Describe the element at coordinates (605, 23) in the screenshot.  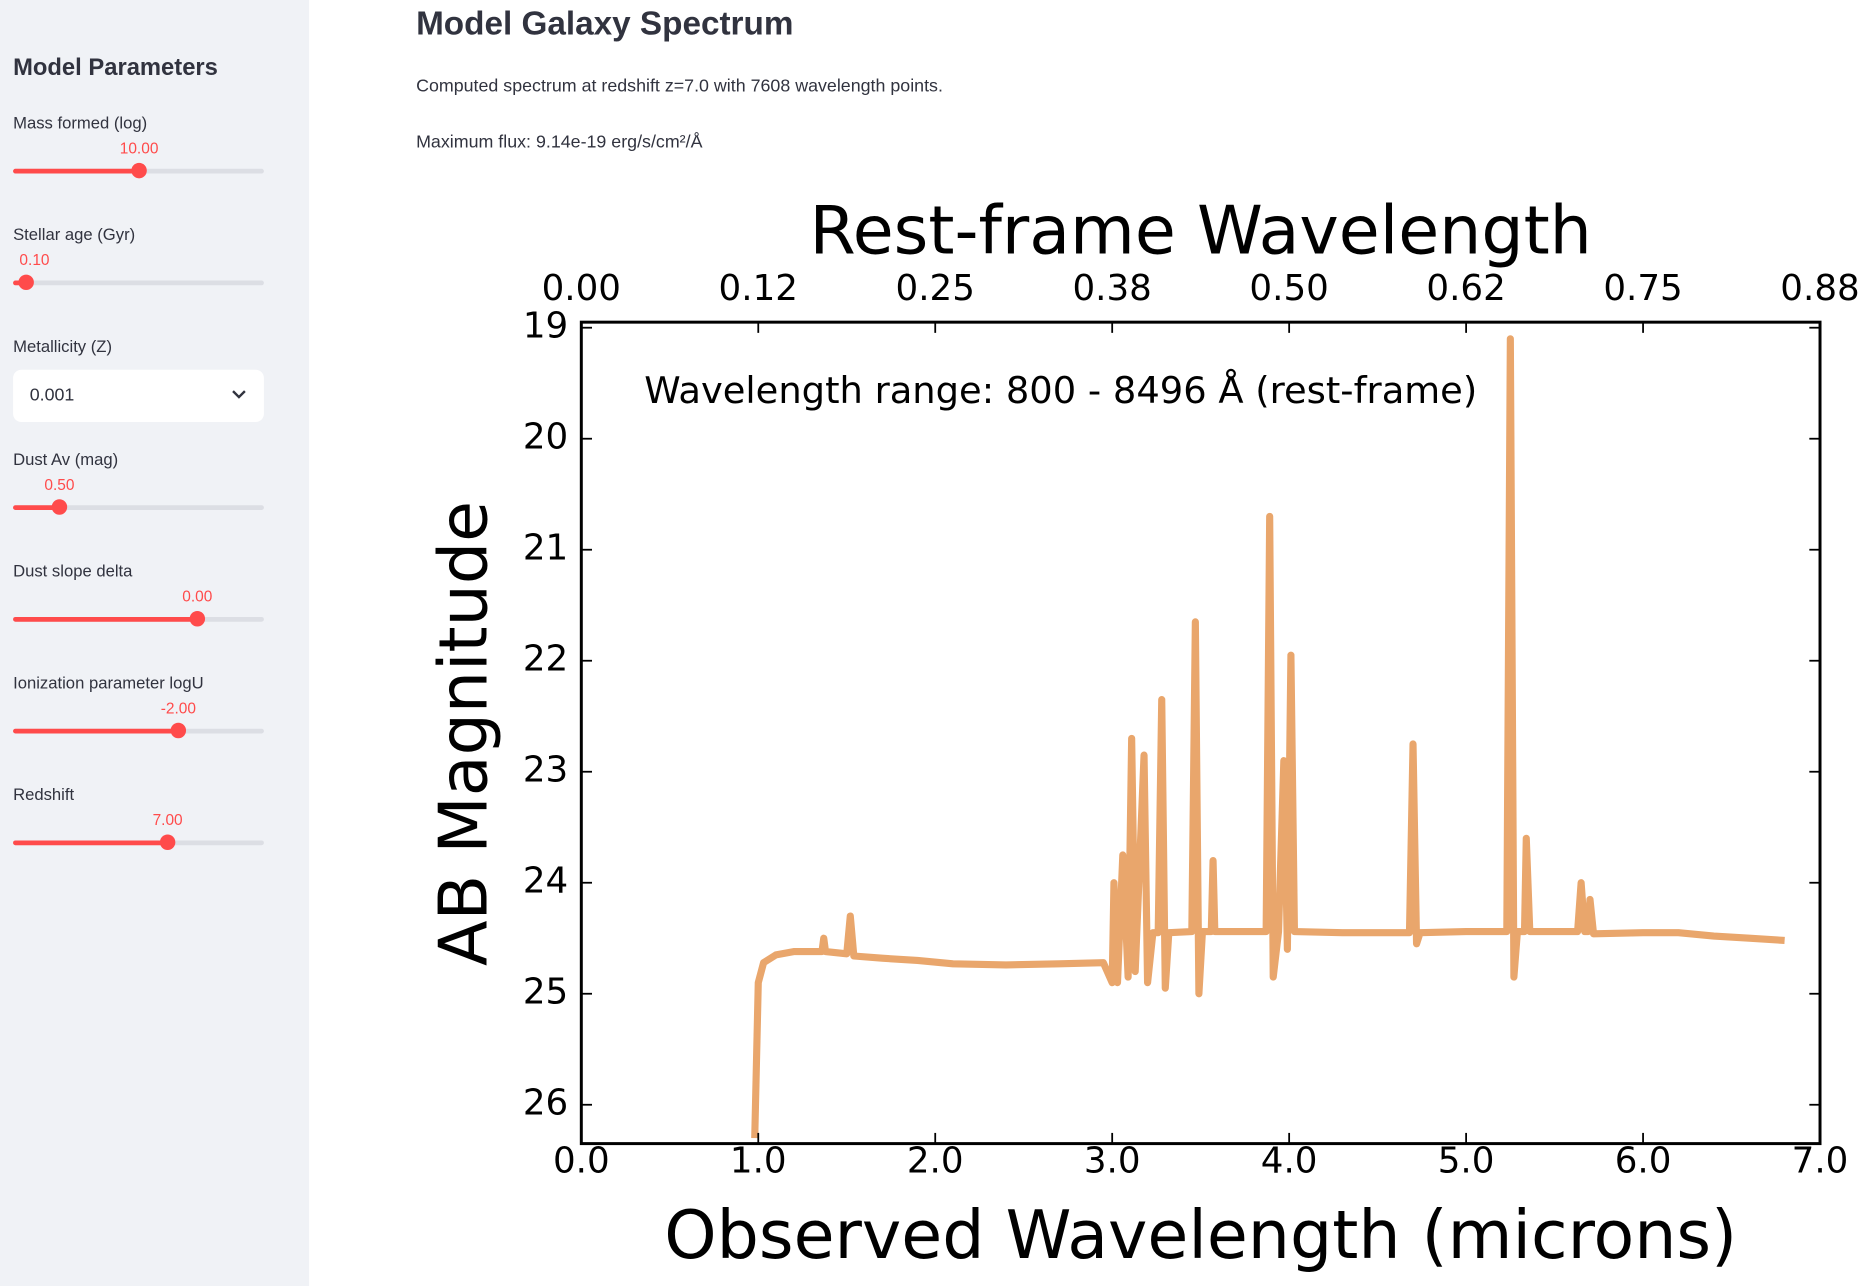
I see `page-title: Model Galaxy Spectrum` at that location.